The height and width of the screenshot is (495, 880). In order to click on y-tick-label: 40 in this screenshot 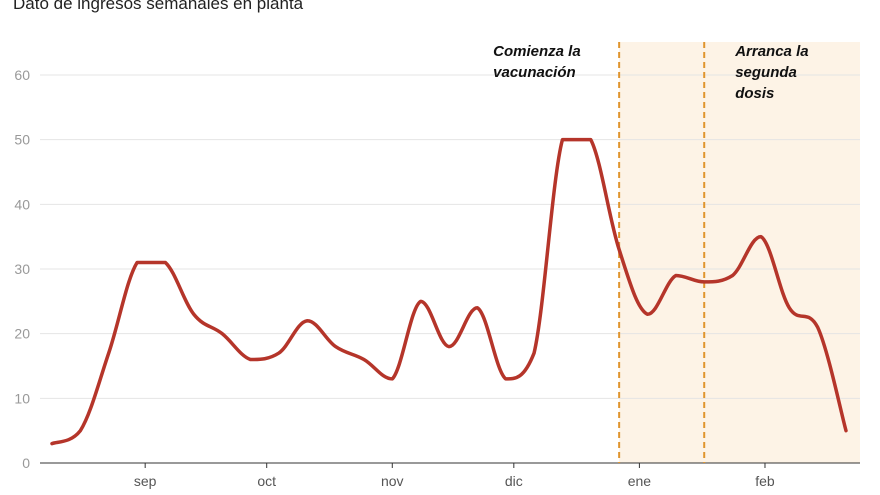, I will do `click(22, 204)`.